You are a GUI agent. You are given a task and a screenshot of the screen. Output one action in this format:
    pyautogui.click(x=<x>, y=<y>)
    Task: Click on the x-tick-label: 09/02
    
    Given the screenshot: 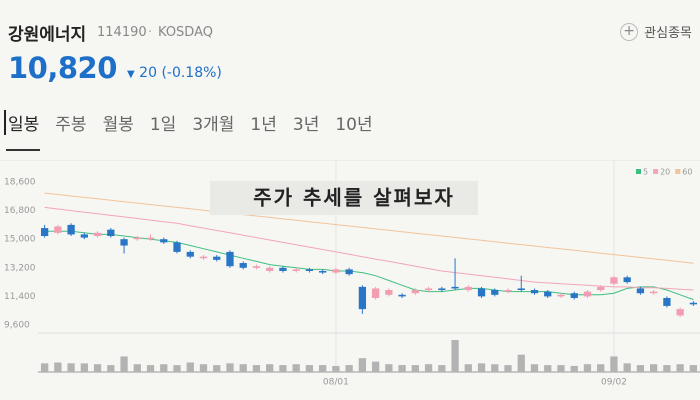 What is the action you would take?
    pyautogui.click(x=614, y=383)
    